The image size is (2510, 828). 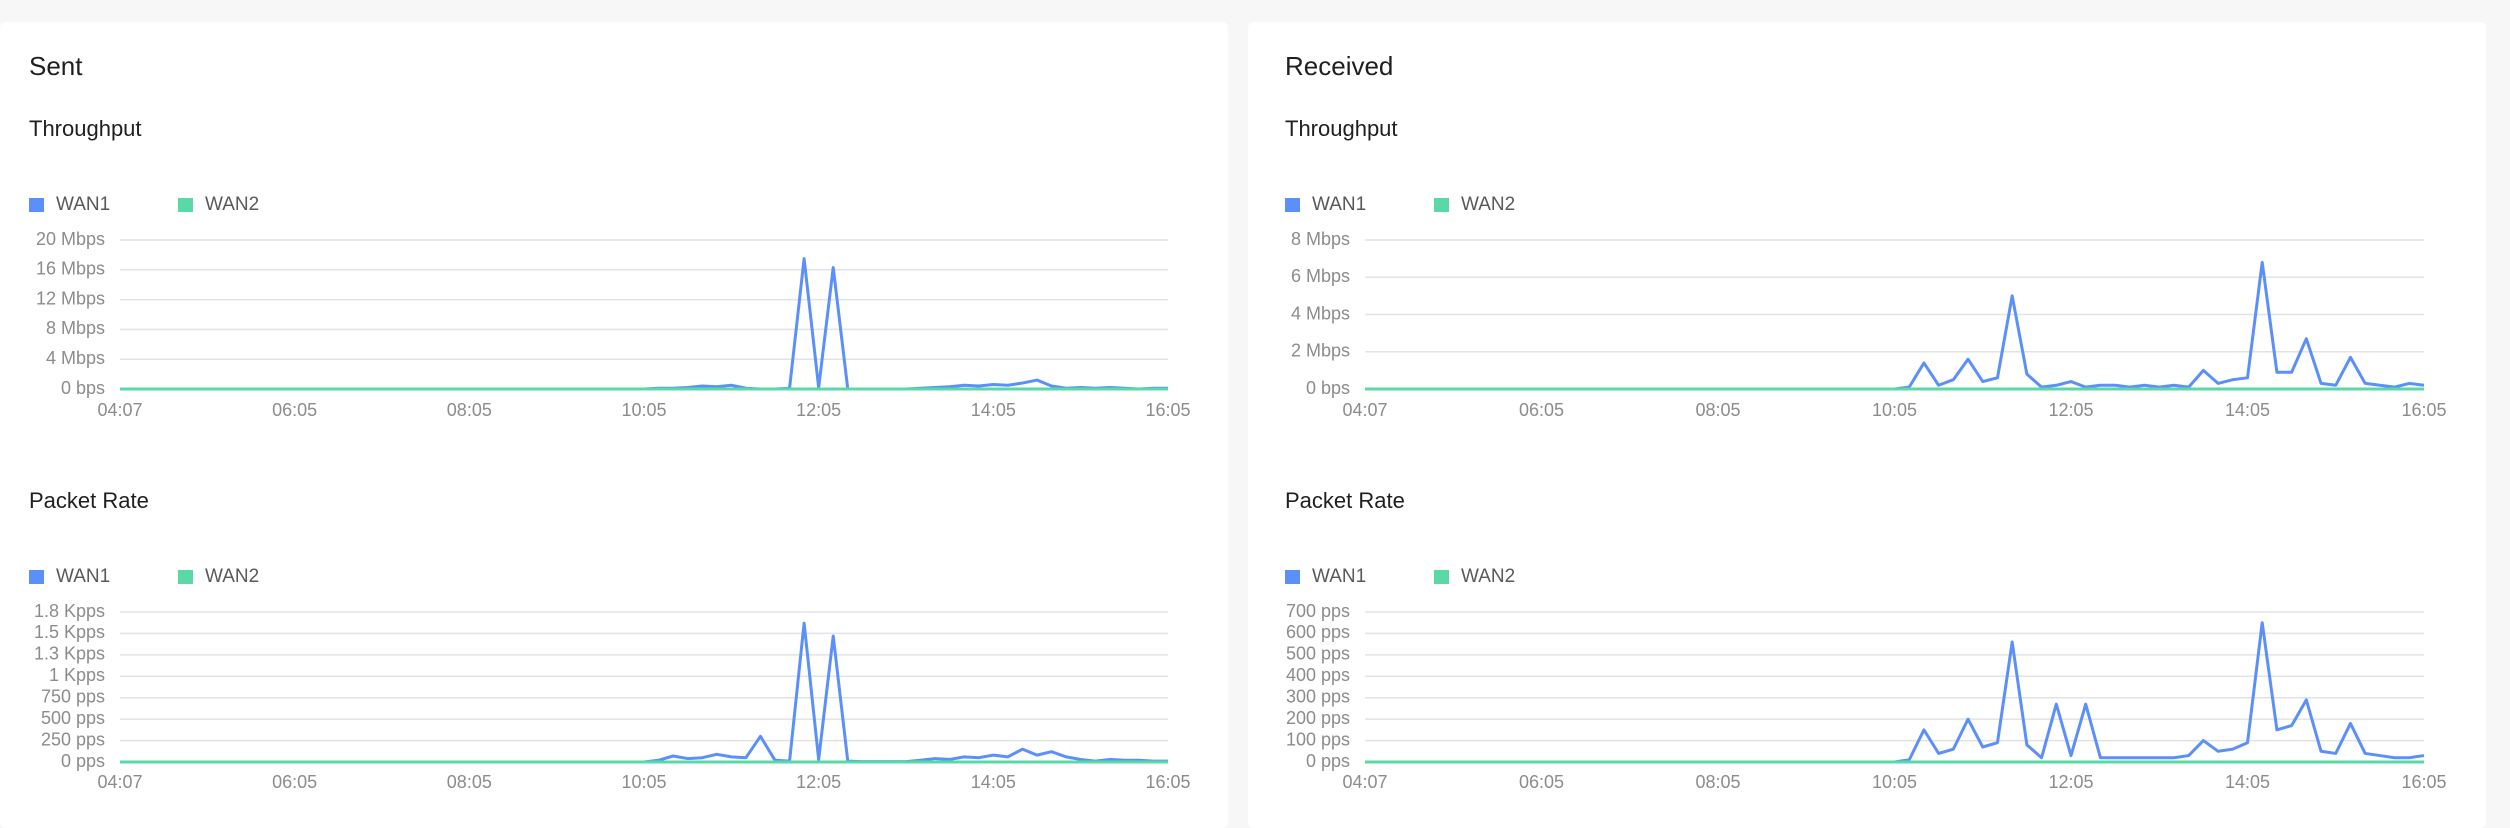 What do you see at coordinates (1339, 66) in the screenshot?
I see `panel-title: Received` at bounding box center [1339, 66].